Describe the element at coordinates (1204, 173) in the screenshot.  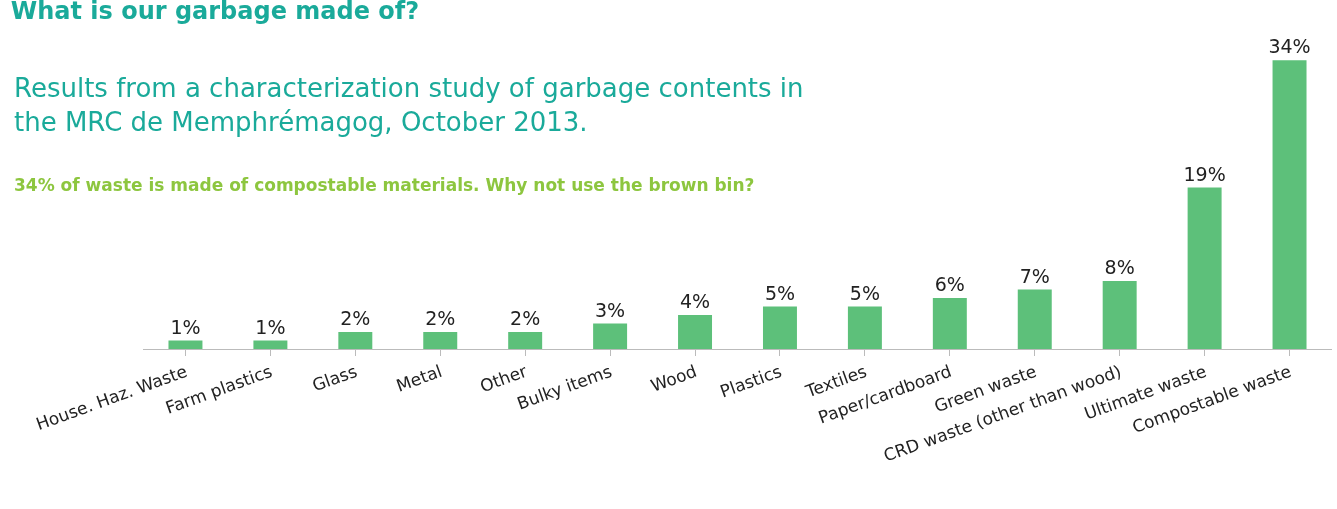
I see `data-label: 19%` at that location.